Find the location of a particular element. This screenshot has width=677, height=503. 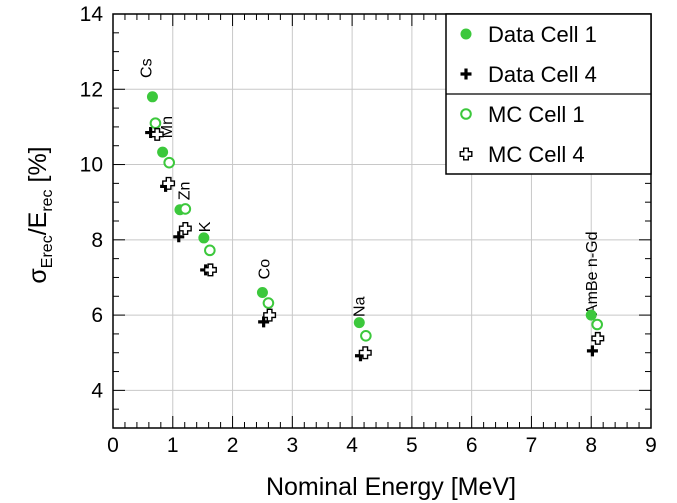

x-tick-label: 1 is located at coordinates (173, 445).